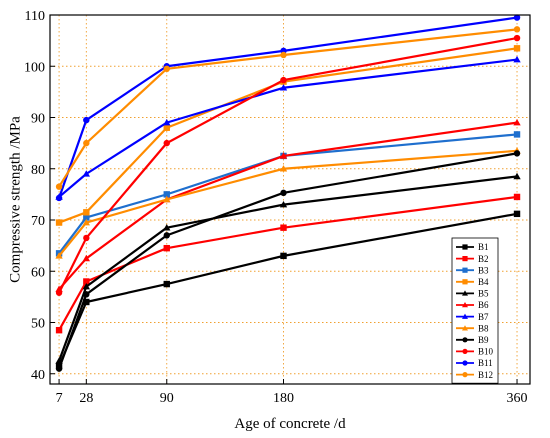  Describe the element at coordinates (283, 398) in the screenshot. I see `x-tick-label: 180` at that location.